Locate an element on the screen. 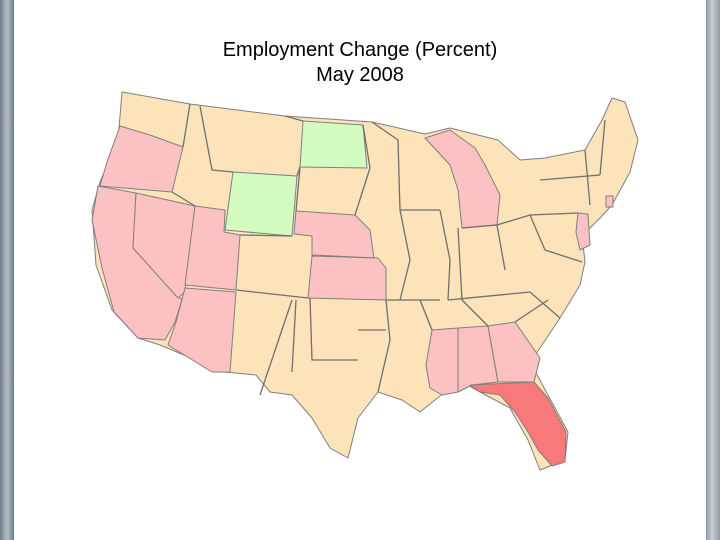  state-georgia is located at coordinates (514, 352).